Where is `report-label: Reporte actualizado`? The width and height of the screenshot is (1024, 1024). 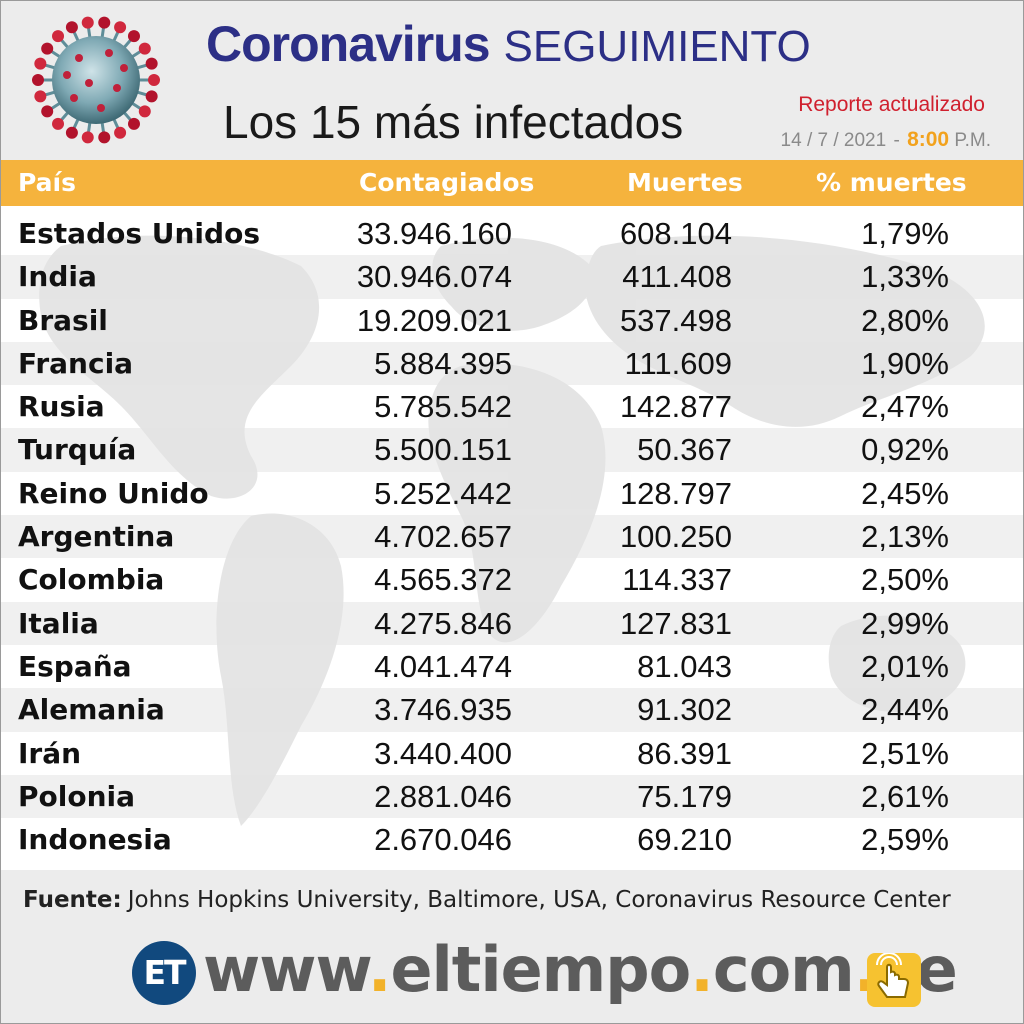 report-label: Reporte actualizado is located at coordinates (891, 104).